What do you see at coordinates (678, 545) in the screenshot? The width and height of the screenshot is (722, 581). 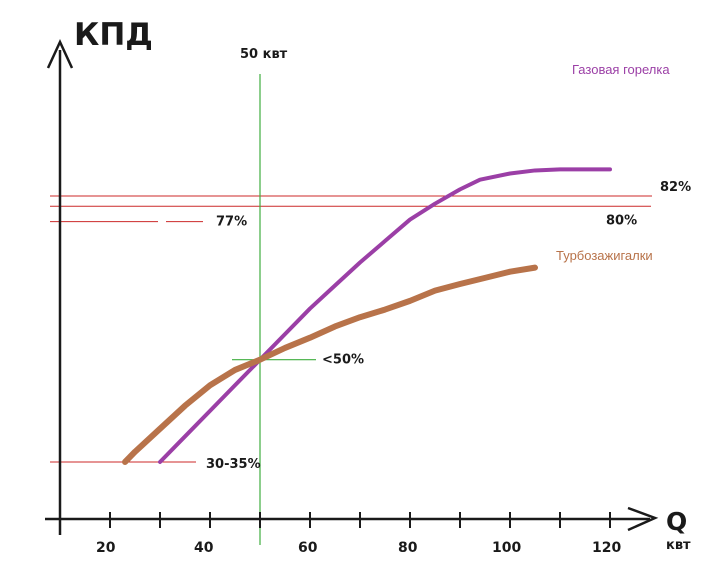 I see `x-axis-unit: квт` at bounding box center [678, 545].